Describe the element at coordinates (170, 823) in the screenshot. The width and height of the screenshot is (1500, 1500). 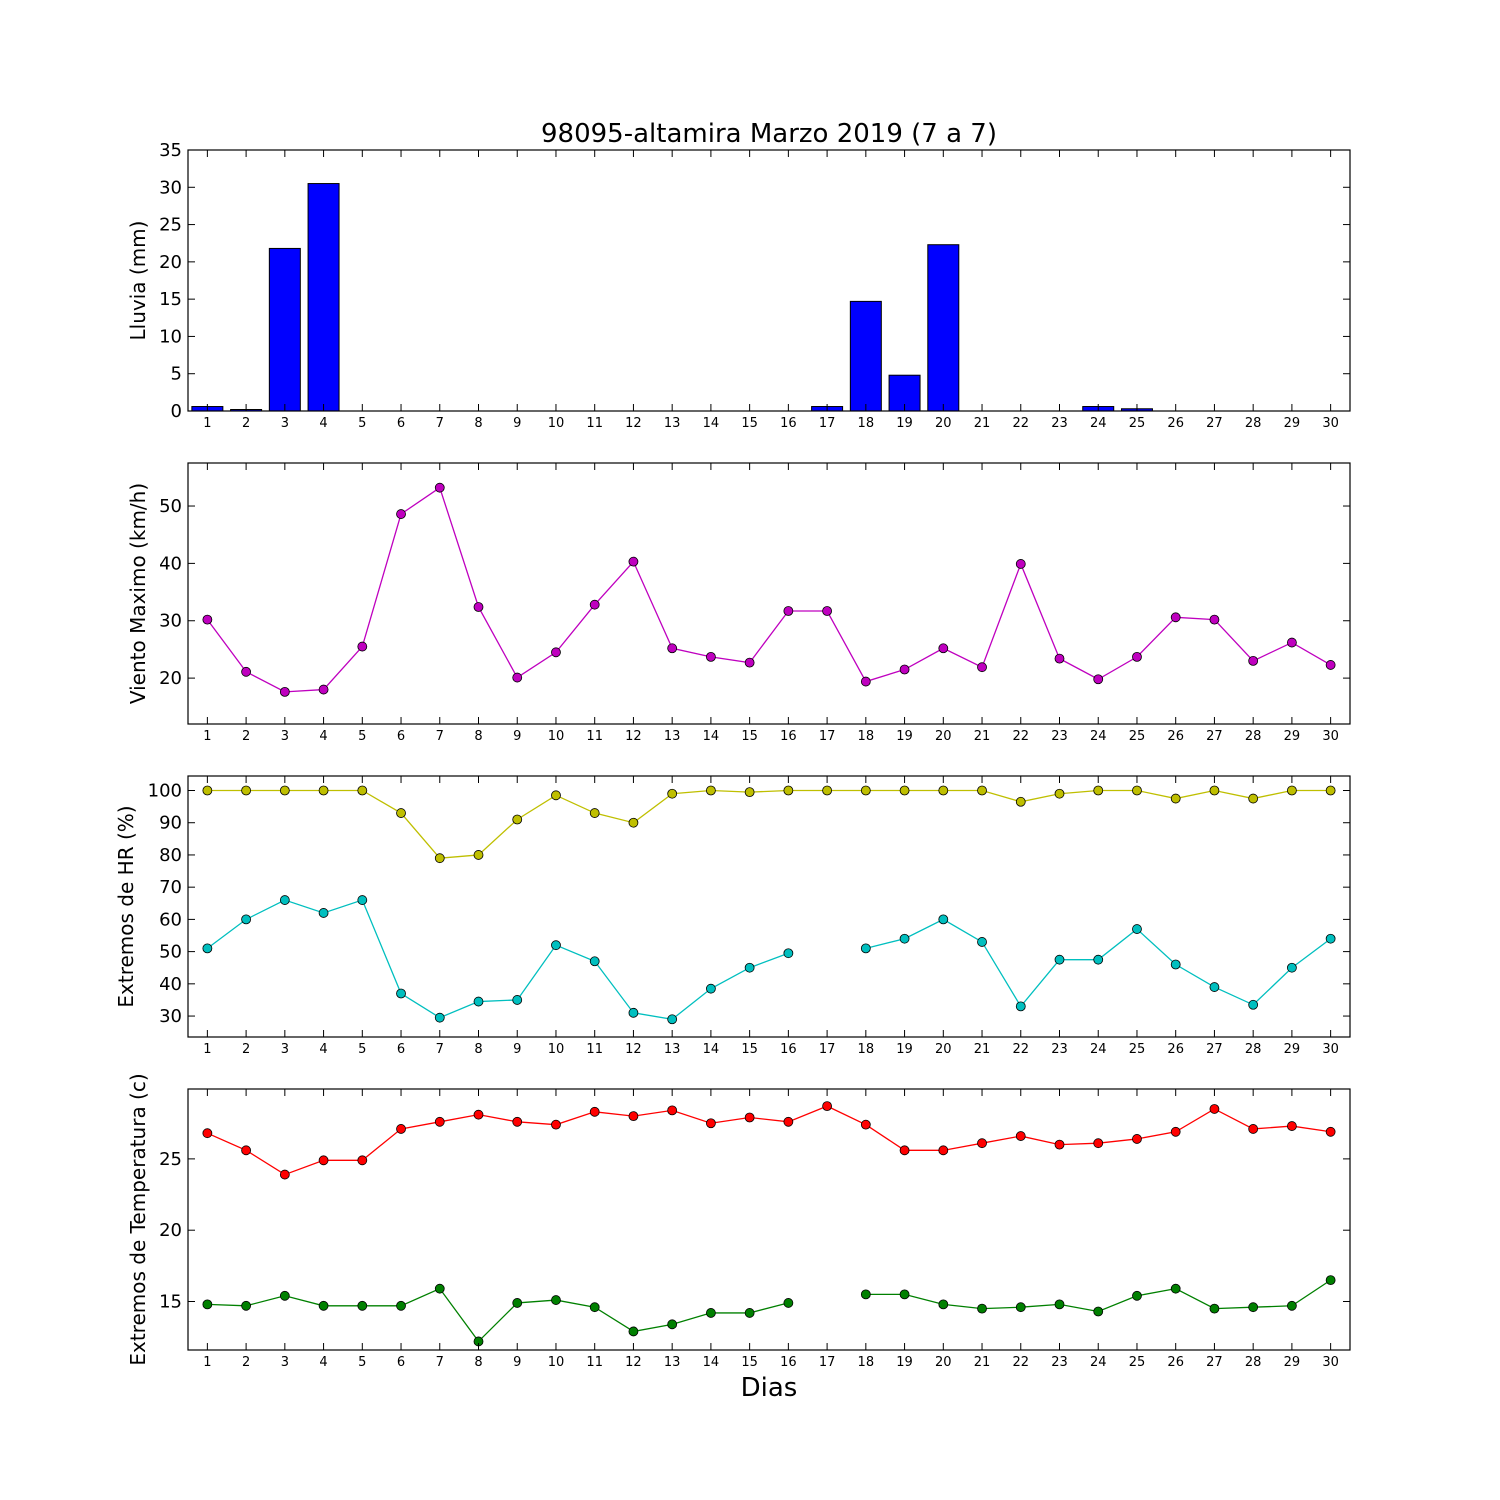
I see `y-tick-label: 90` at that location.